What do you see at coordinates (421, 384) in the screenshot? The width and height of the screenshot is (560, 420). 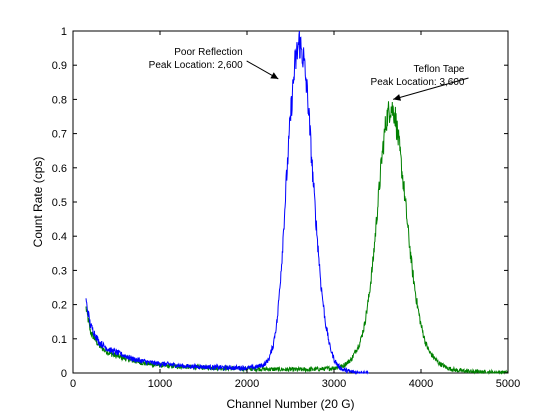 I see `x-tick-label: 4000` at bounding box center [421, 384].